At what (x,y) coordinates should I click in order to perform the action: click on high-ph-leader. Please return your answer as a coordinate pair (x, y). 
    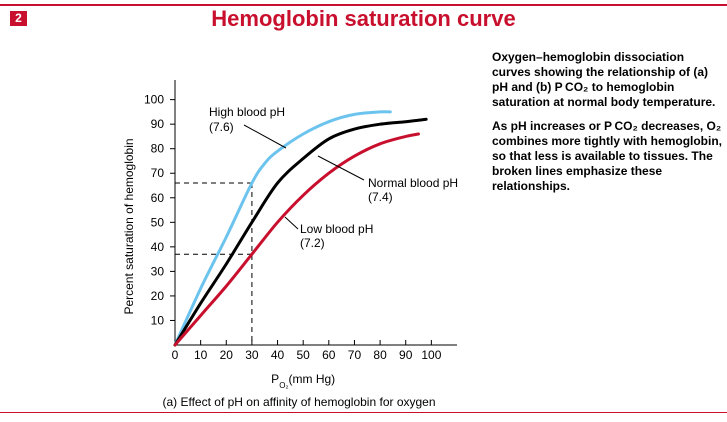
    Looking at the image, I should click on (265, 136).